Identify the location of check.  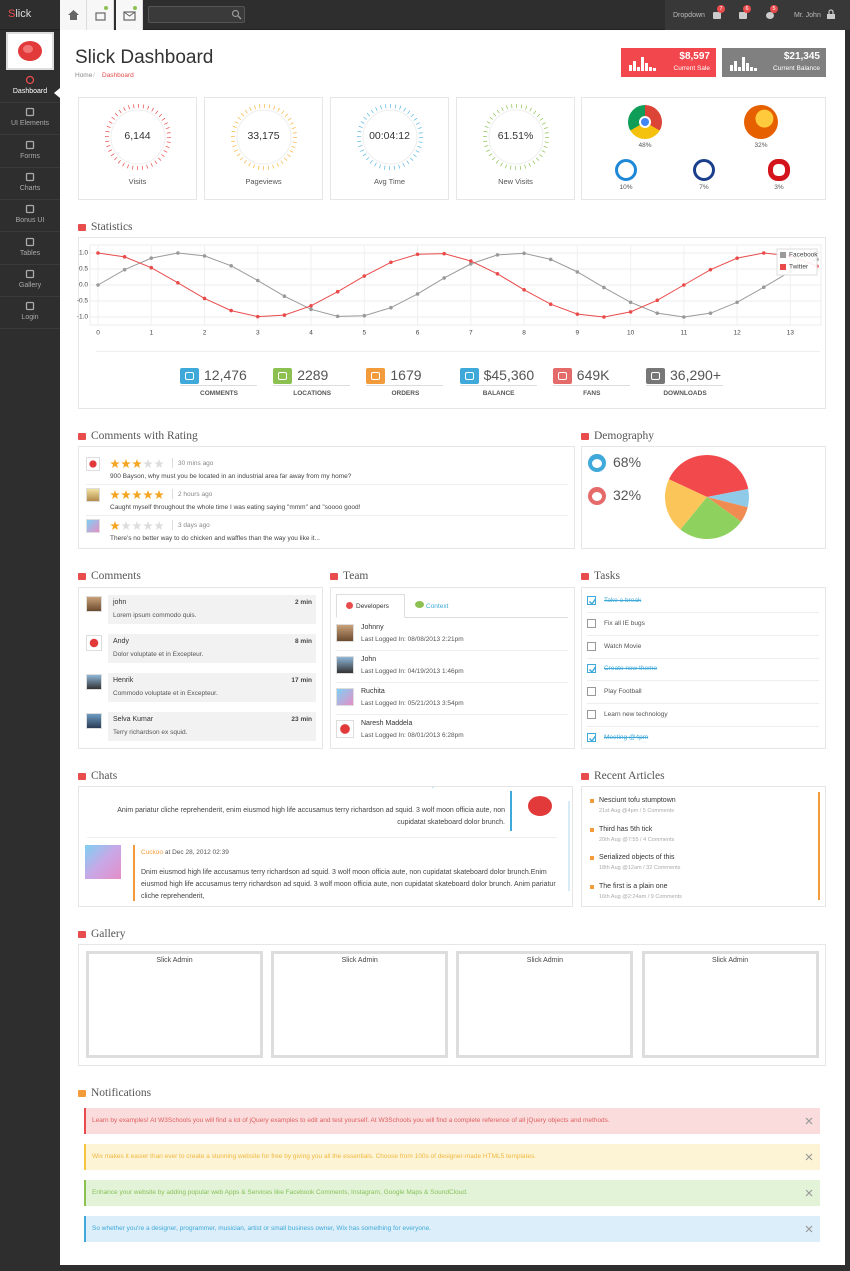
(592, 738).